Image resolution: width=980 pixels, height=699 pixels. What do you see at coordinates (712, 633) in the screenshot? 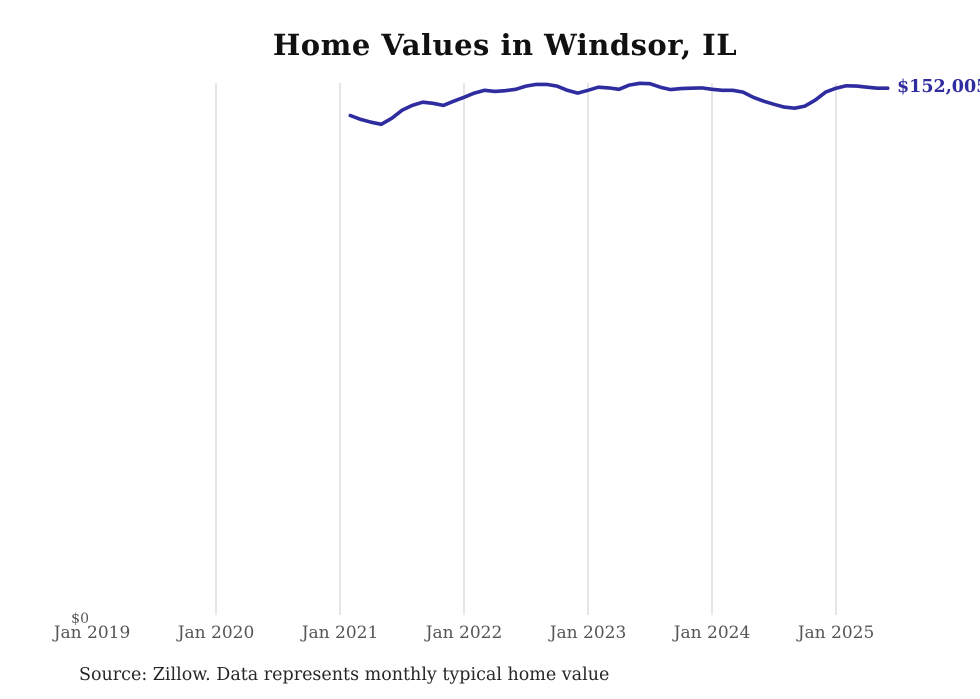
I see `x-axis-label: Jan 2024` at bounding box center [712, 633].